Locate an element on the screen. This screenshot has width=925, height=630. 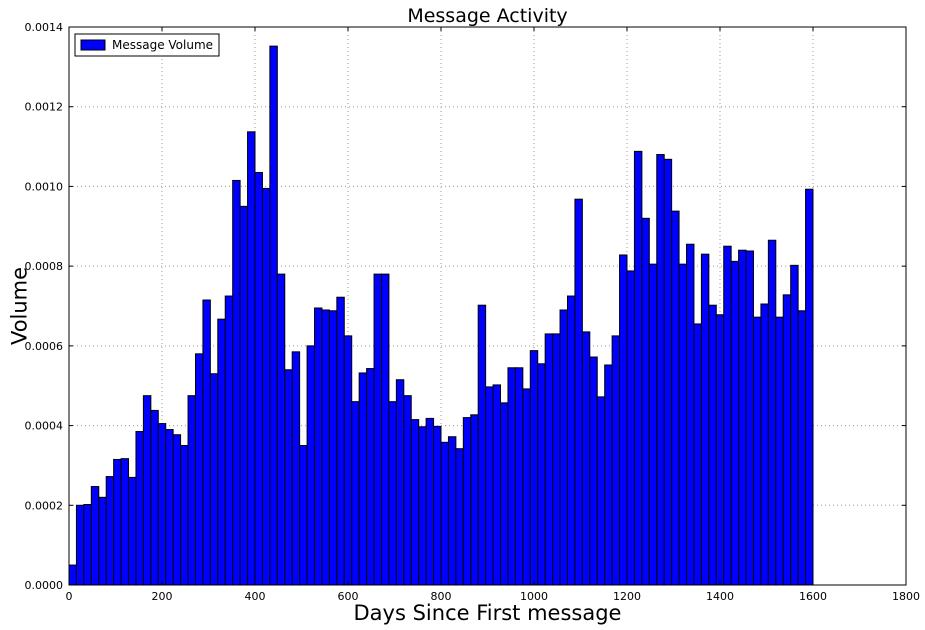
x-tick-label: 1200 is located at coordinates (627, 596).